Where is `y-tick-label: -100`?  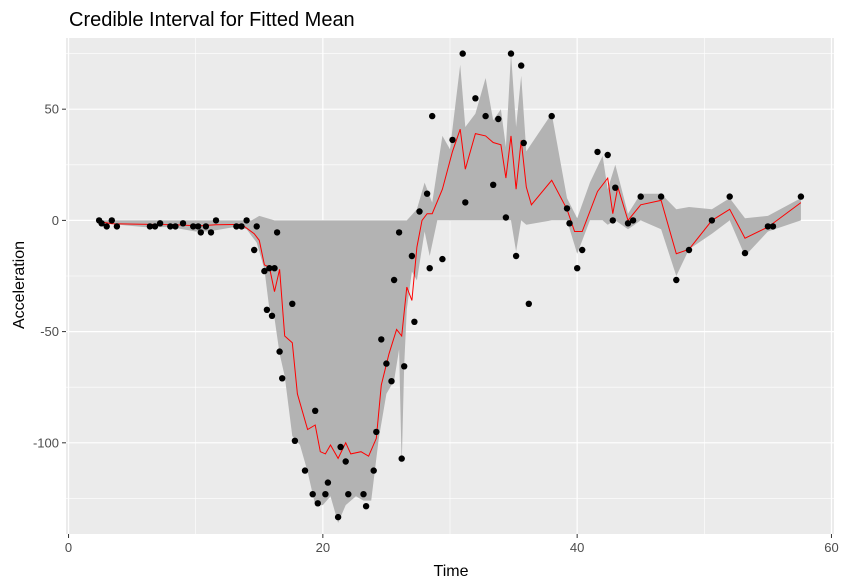 y-tick-label: -100 is located at coordinates (46, 442).